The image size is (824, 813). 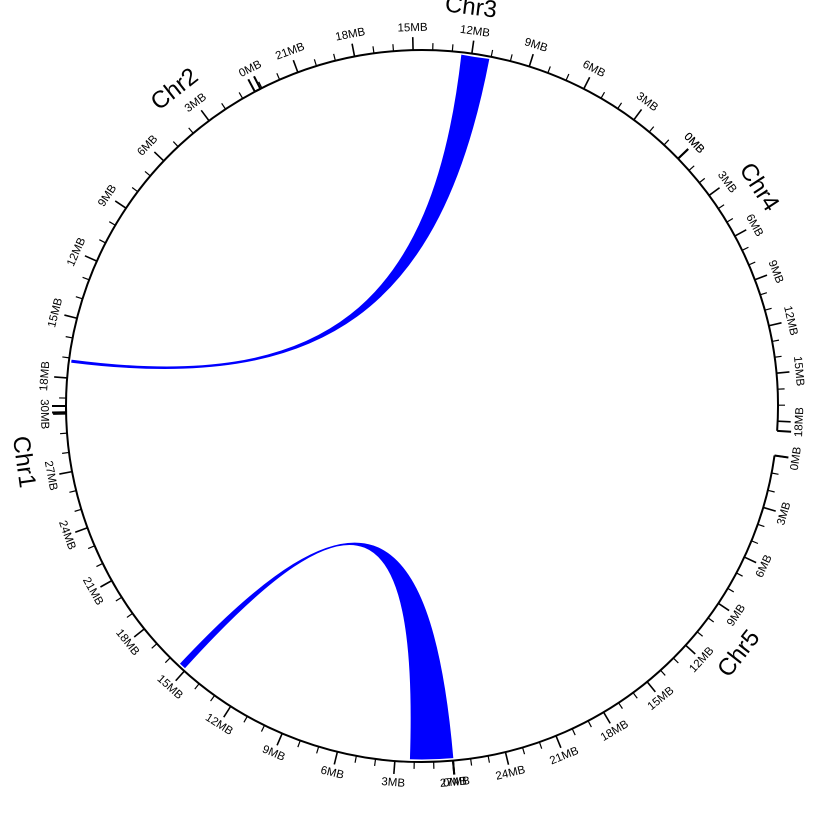 What do you see at coordinates (536, 45) in the screenshot?
I see `chr3-tick-label: 9MB` at bounding box center [536, 45].